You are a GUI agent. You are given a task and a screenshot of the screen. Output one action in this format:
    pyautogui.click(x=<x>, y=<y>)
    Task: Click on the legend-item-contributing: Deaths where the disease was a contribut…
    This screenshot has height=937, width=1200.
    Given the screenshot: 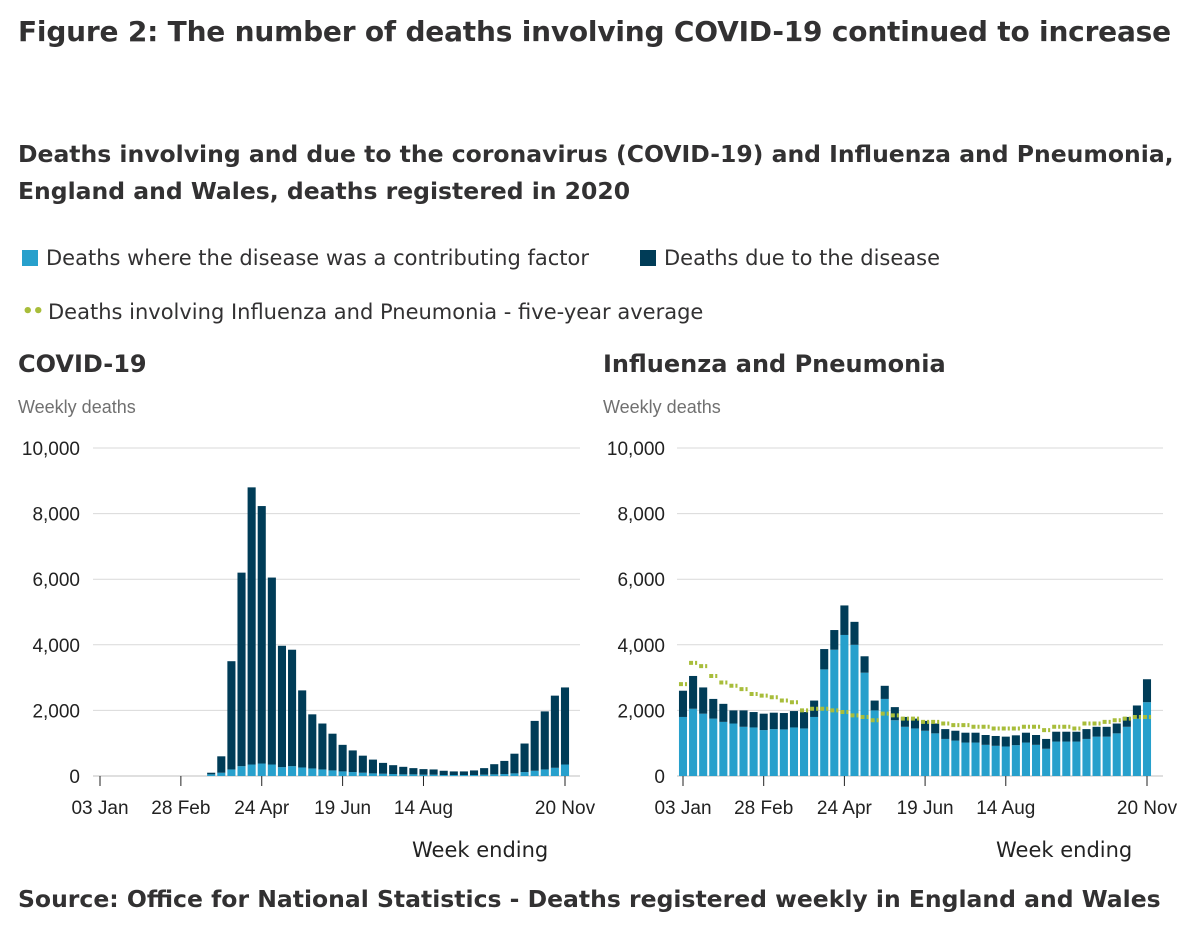 What is the action you would take?
    pyautogui.click(x=305, y=258)
    